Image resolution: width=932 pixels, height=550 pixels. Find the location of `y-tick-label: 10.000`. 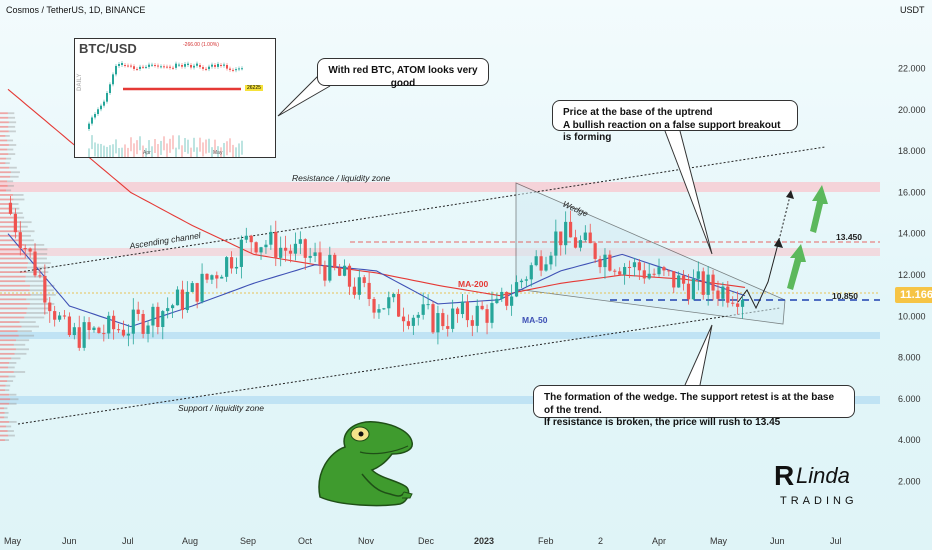

y-tick-label: 10.000 is located at coordinates (912, 316).